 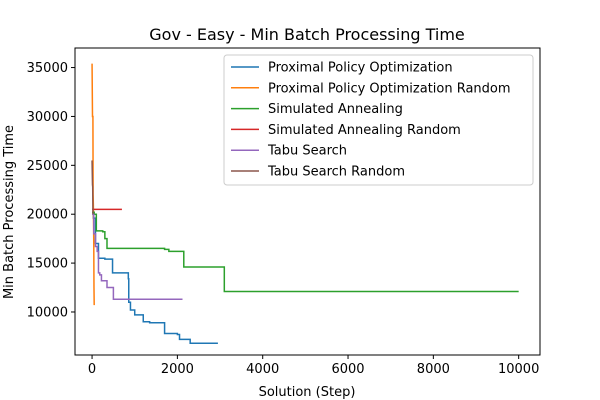 I want to click on y-tick-label-3: 25000, so click(x=47, y=166).